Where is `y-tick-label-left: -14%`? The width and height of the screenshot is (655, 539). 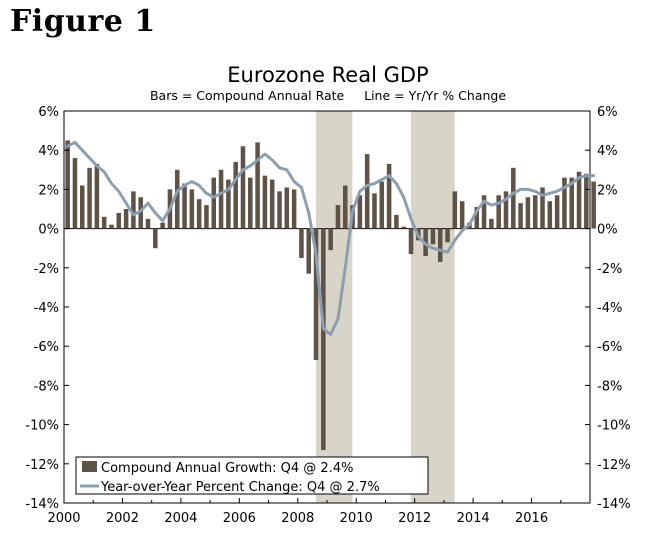 y-tick-label-left: -14% is located at coordinates (42, 504).